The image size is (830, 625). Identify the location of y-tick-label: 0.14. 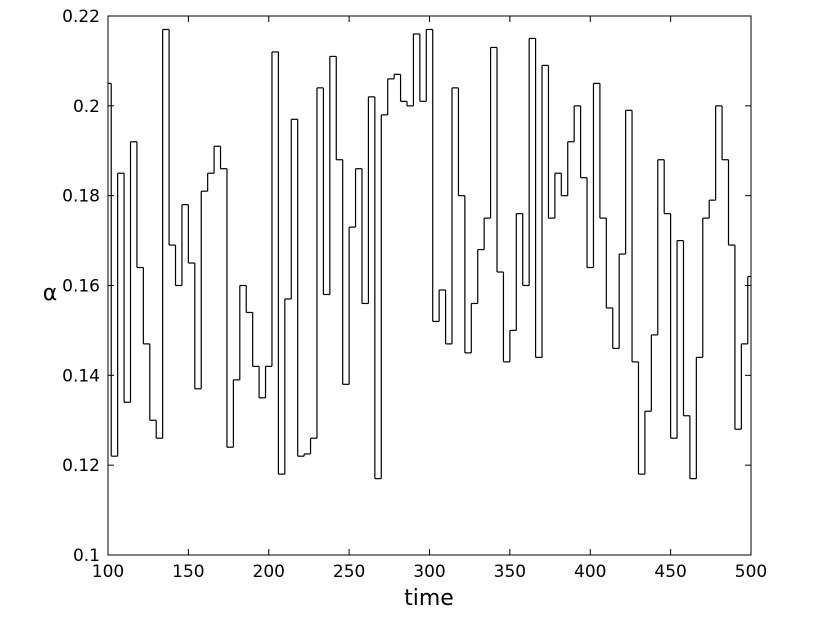
(81, 376).